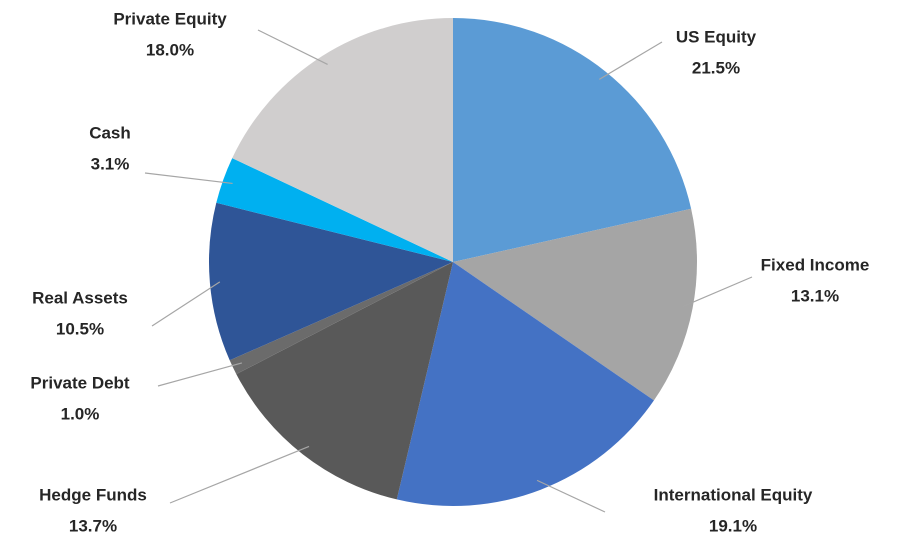  I want to click on value-label: 18.0%, so click(170, 49).